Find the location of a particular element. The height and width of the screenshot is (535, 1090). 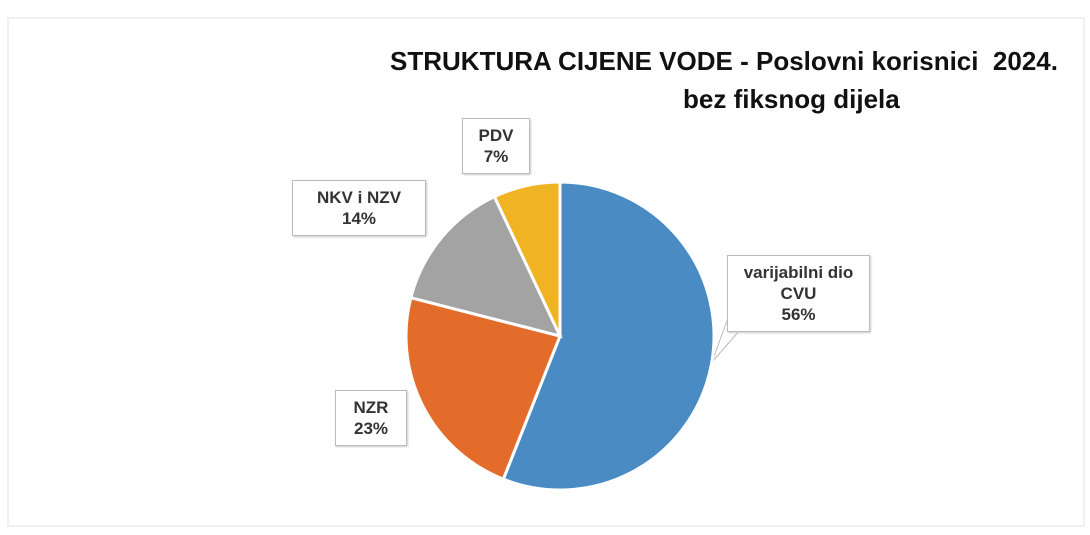

label-value: 23% is located at coordinates (371, 428).